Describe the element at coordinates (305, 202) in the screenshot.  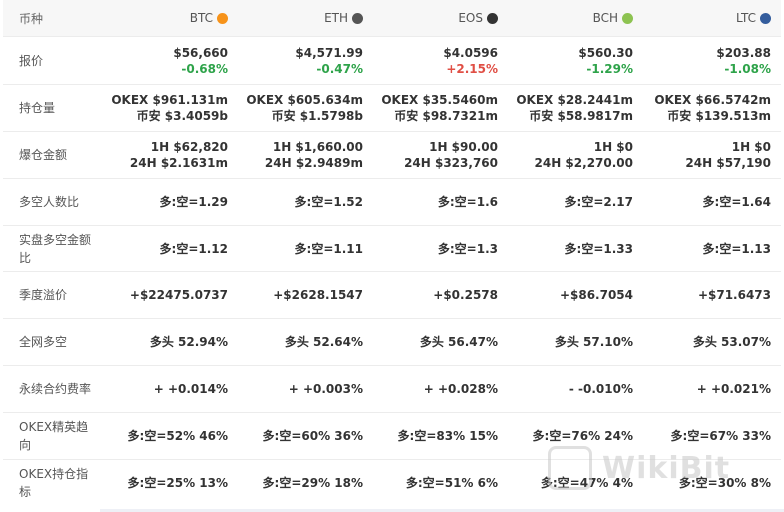
I see `long-short-people-cell: 多:空=1.52` at that location.